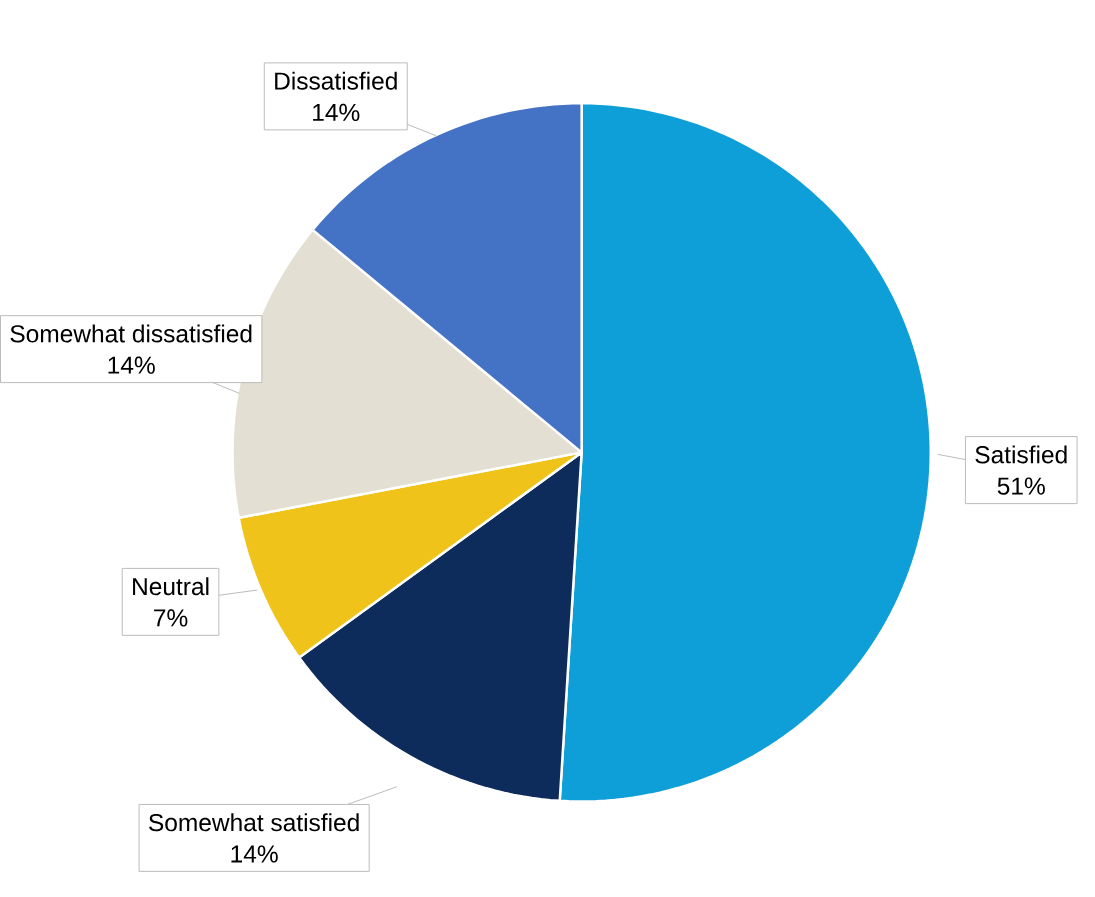 Image resolution: width=1095 pixels, height=897 pixels. I want to click on slice-label: Satisfied, so click(1021, 454).